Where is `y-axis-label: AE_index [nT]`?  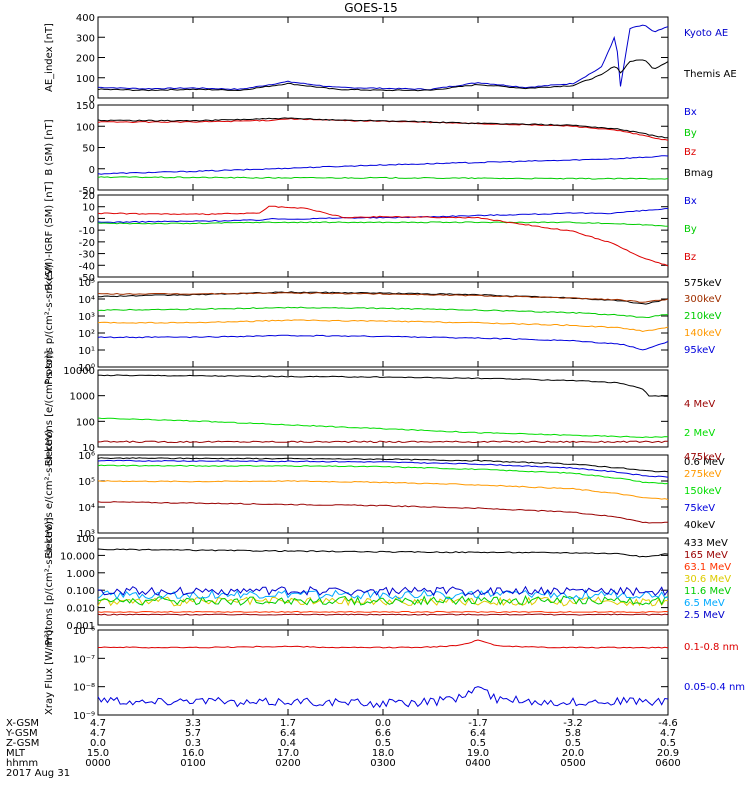 y-axis-label: AE_index [nT] is located at coordinates (49, 57).